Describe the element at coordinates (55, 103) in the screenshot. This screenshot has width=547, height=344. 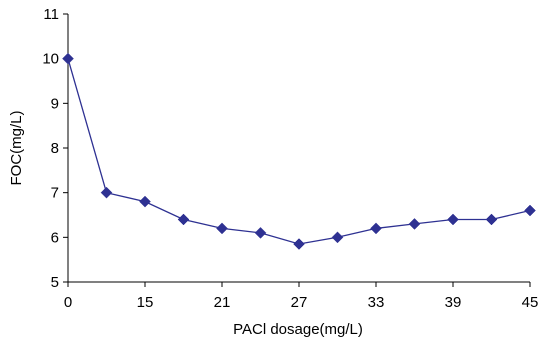
I see `y-tick-label: 9` at that location.